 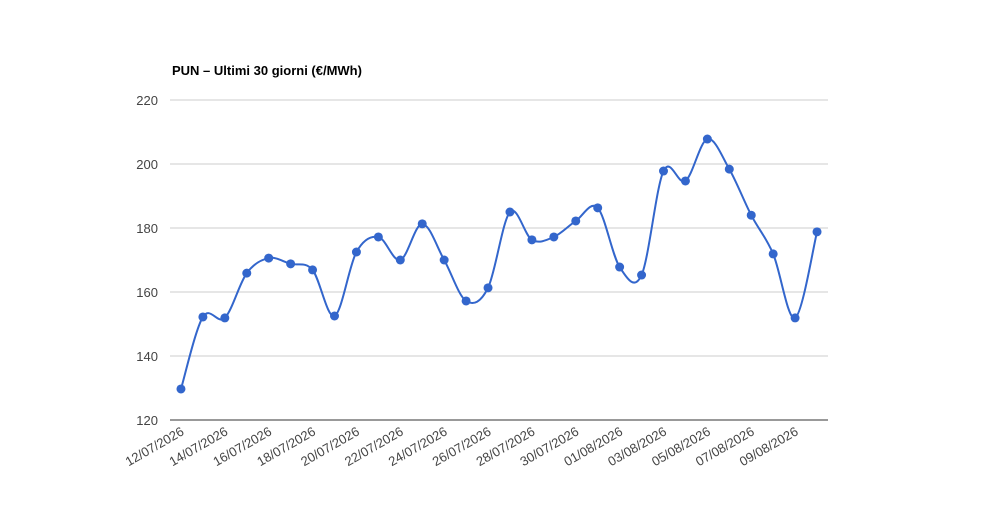 I want to click on y-tick-label: 200, so click(x=147, y=164).